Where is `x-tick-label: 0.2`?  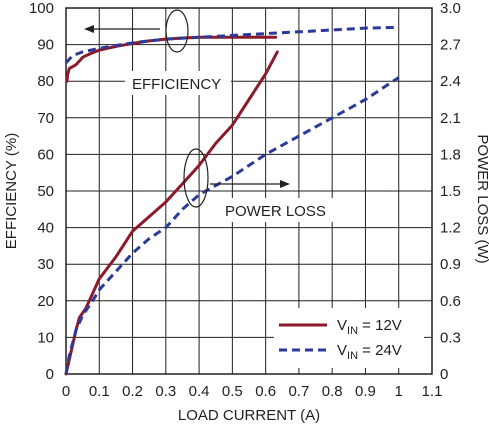
x-tick-label: 0.2 is located at coordinates (132, 391).